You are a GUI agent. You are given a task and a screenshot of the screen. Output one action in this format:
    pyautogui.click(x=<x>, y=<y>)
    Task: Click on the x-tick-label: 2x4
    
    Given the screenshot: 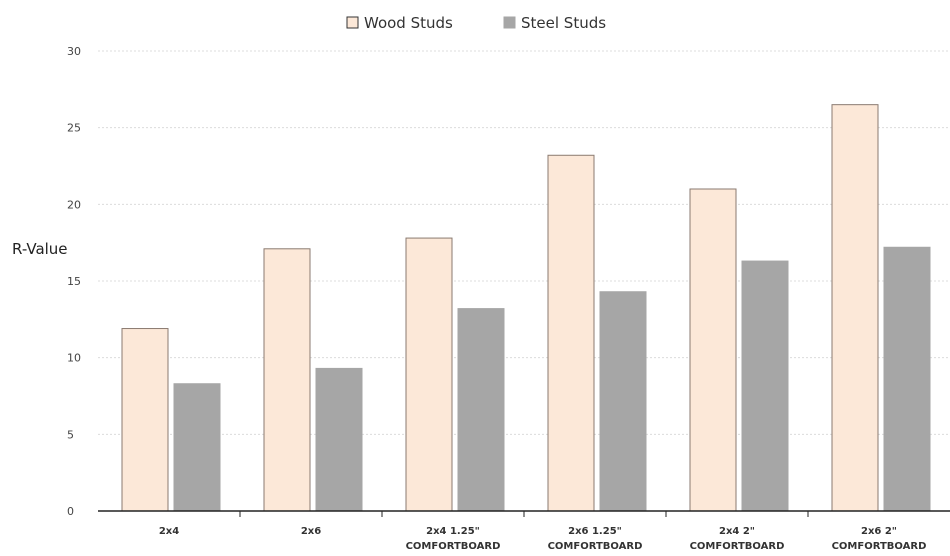 What is the action you would take?
    pyautogui.click(x=169, y=531)
    